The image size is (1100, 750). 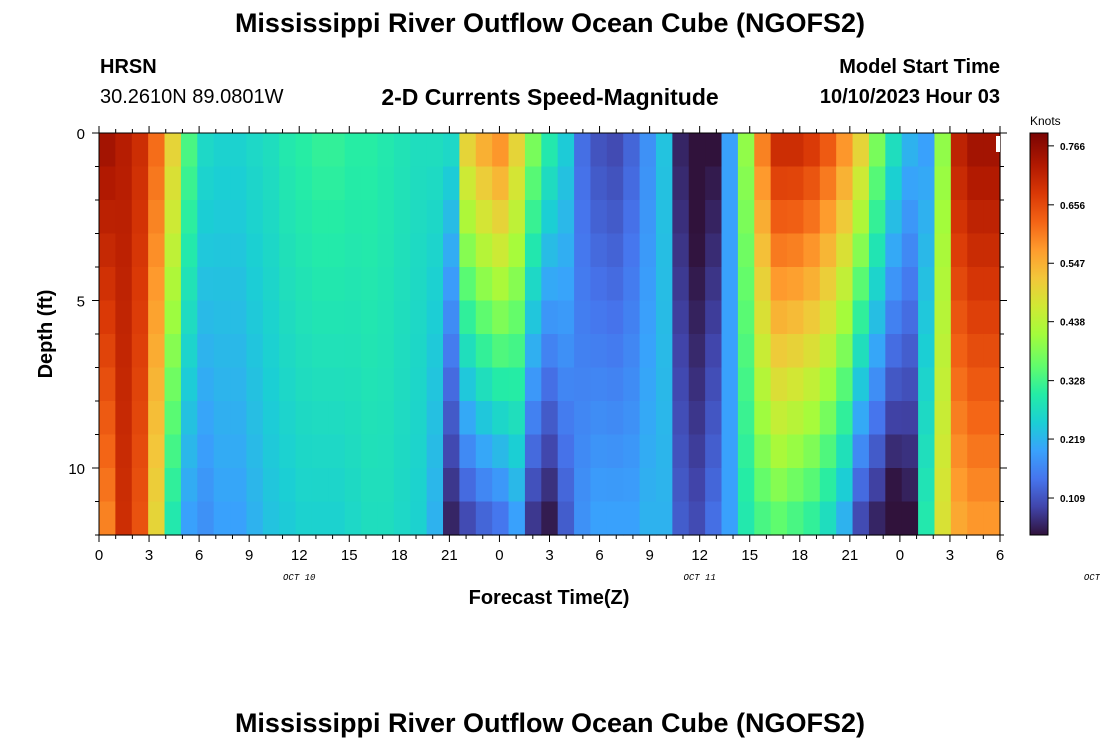 I want to click on colorbar-tick-label: 0.109, so click(x=1072, y=499).